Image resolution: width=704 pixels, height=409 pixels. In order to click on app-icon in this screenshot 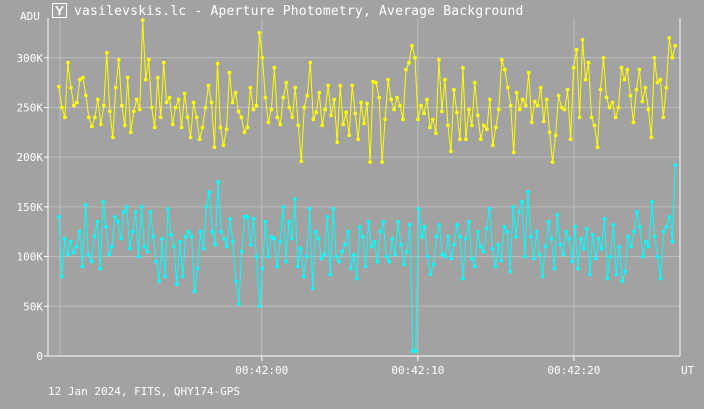, I will do `click(59, 10)`.